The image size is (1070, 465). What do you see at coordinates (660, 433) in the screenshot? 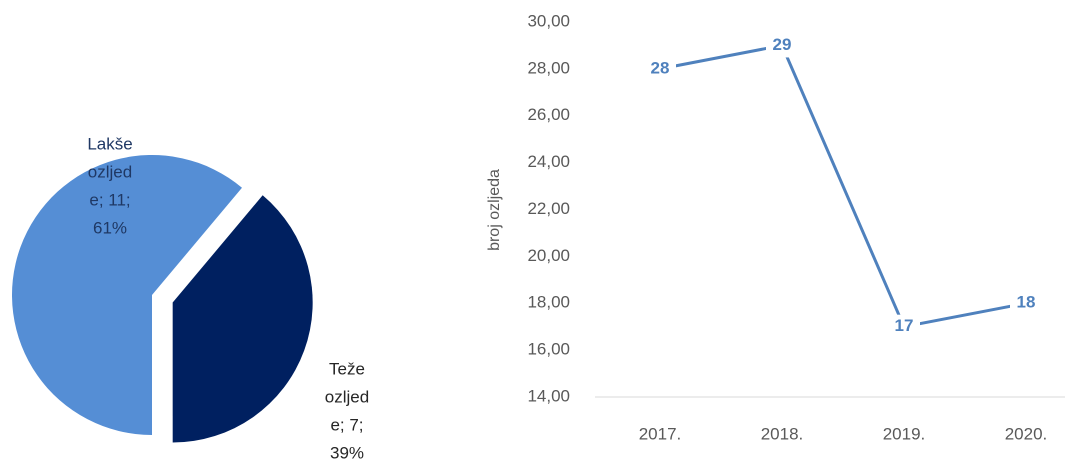
I see `x-tick-label: 2017.` at bounding box center [660, 433].